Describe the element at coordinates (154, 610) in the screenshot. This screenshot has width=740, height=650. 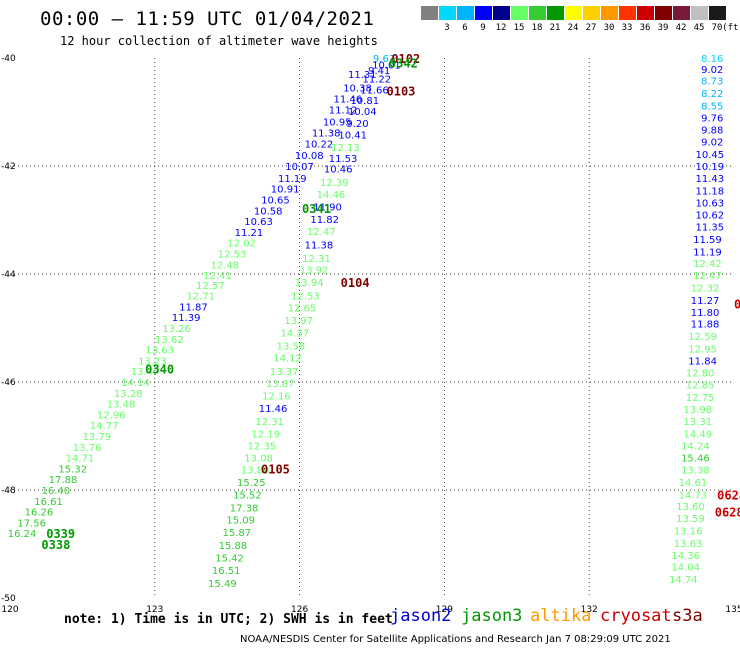
I see `lon-tick-label: 123` at that location.